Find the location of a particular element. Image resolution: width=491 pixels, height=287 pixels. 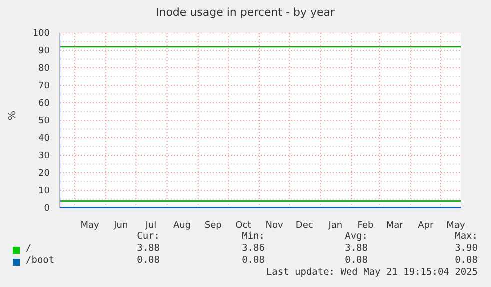

x-tick-label: Dec is located at coordinates (305, 226).